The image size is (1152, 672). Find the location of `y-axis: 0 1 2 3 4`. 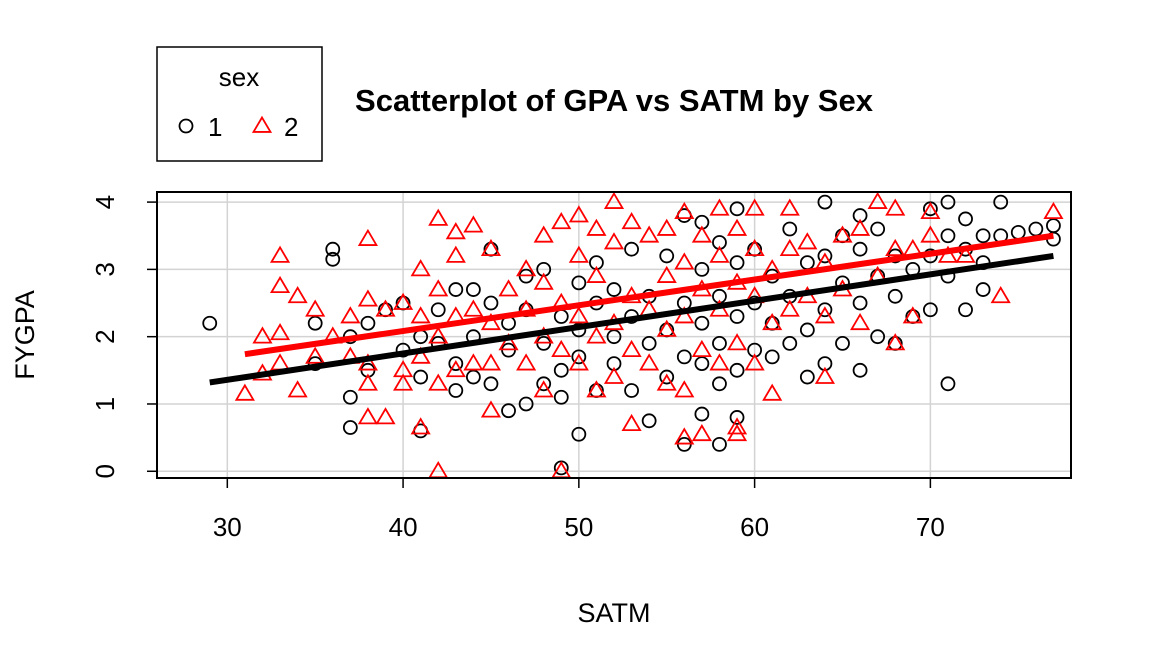

y-axis: 0 1 2 3 4 is located at coordinates (123, 337).